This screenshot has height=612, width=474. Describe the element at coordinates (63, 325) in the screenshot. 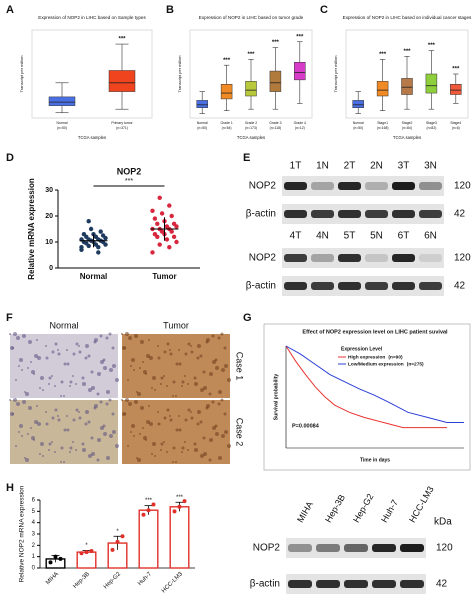

I see `column-label: Normal` at that location.